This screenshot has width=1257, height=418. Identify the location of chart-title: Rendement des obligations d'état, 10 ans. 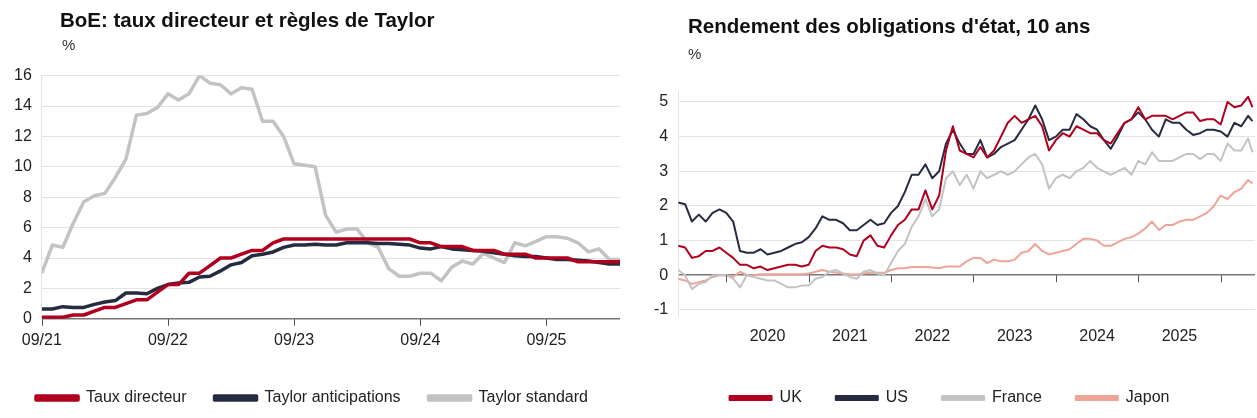
(889, 26).